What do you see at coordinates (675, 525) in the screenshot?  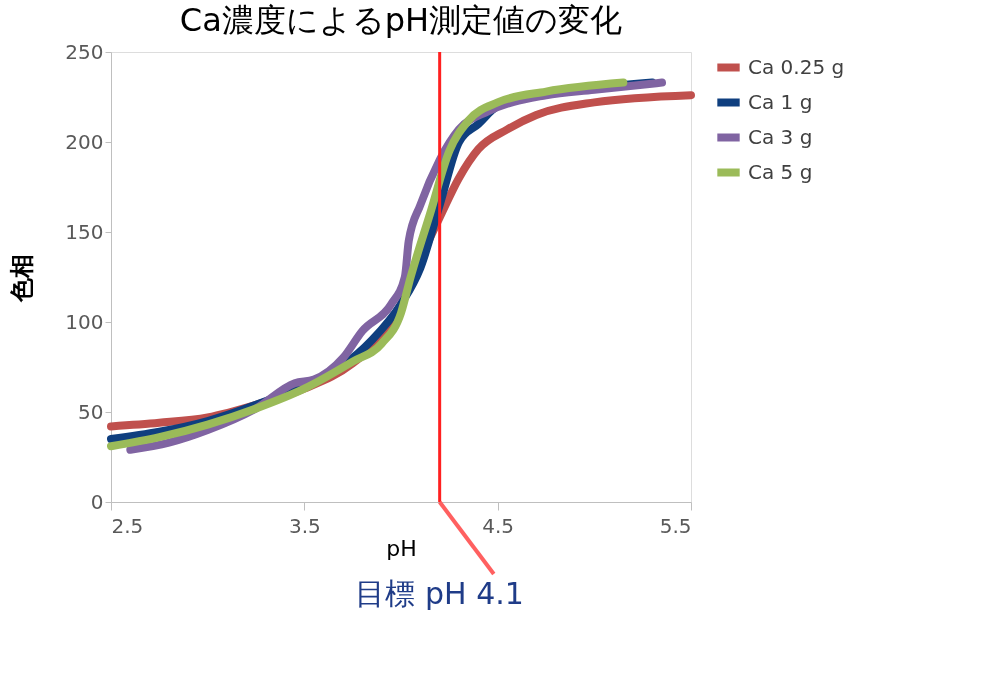 I see `x-tick-label: 5.5` at bounding box center [675, 525].